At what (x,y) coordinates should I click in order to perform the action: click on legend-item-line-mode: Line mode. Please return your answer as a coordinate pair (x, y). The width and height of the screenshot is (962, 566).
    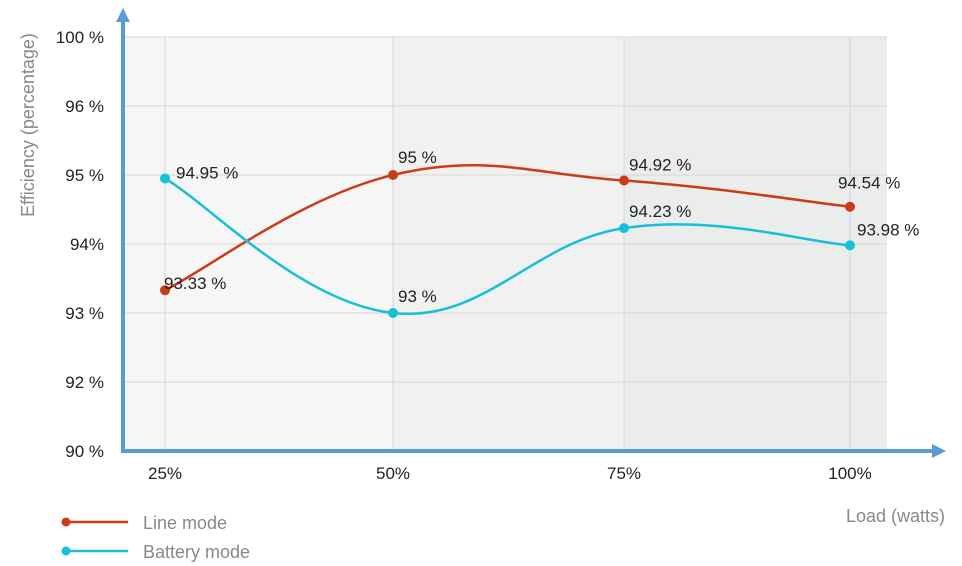
    Looking at the image, I should click on (144, 523).